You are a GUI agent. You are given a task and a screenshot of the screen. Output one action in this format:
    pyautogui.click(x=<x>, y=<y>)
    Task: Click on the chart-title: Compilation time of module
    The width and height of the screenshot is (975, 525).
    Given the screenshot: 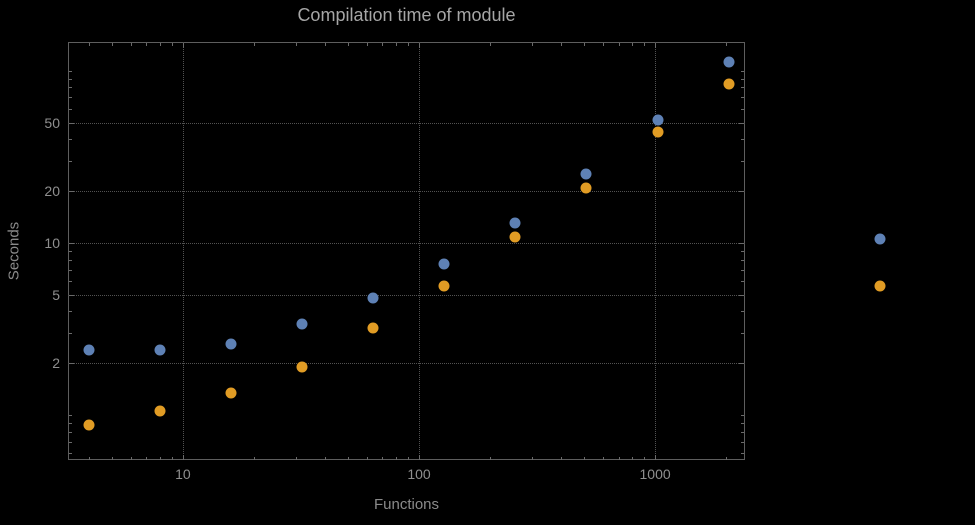 What is the action you would take?
    pyautogui.click(x=406, y=15)
    